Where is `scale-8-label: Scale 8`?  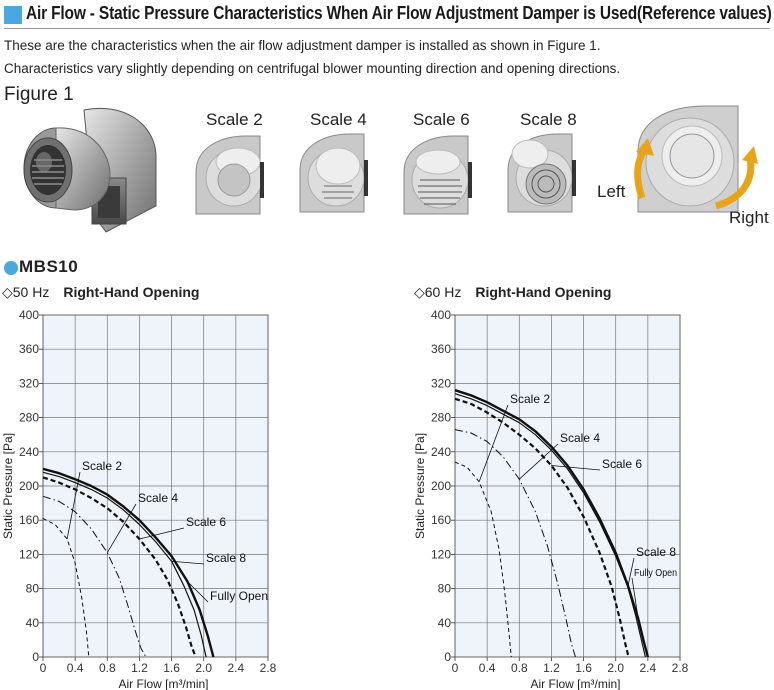 scale-8-label: Scale 8 is located at coordinates (548, 119).